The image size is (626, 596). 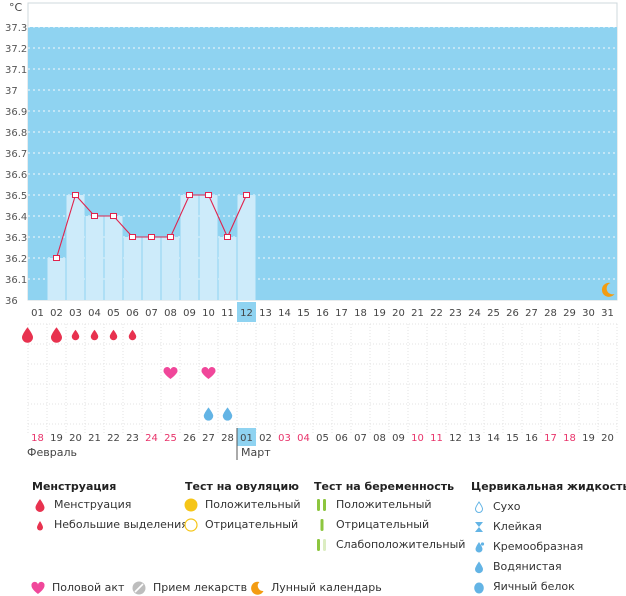 I want to click on day-label: 24, so click(x=474, y=313).